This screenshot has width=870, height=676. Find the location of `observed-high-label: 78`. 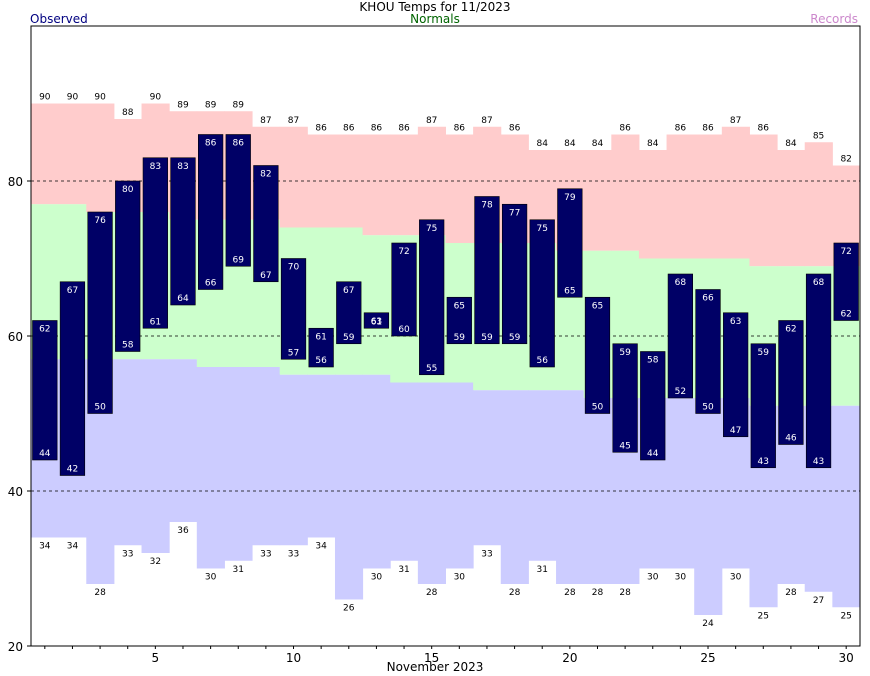

observed-high-label: 78 is located at coordinates (487, 206).